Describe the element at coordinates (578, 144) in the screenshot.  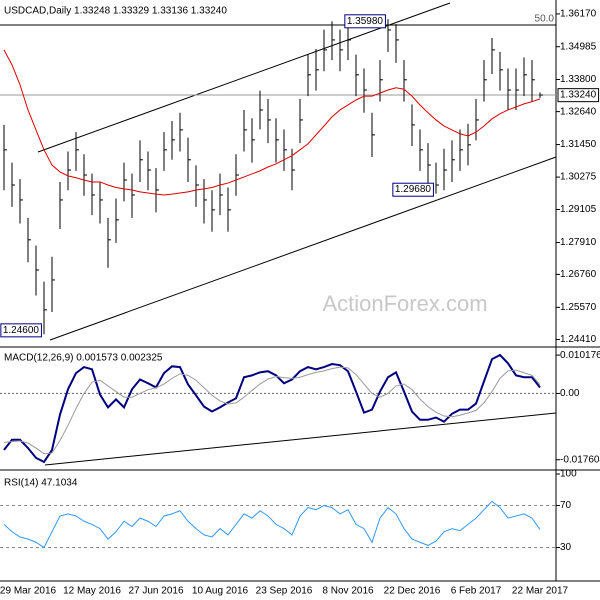
I see `y-tick-label: 1.31450` at that location.